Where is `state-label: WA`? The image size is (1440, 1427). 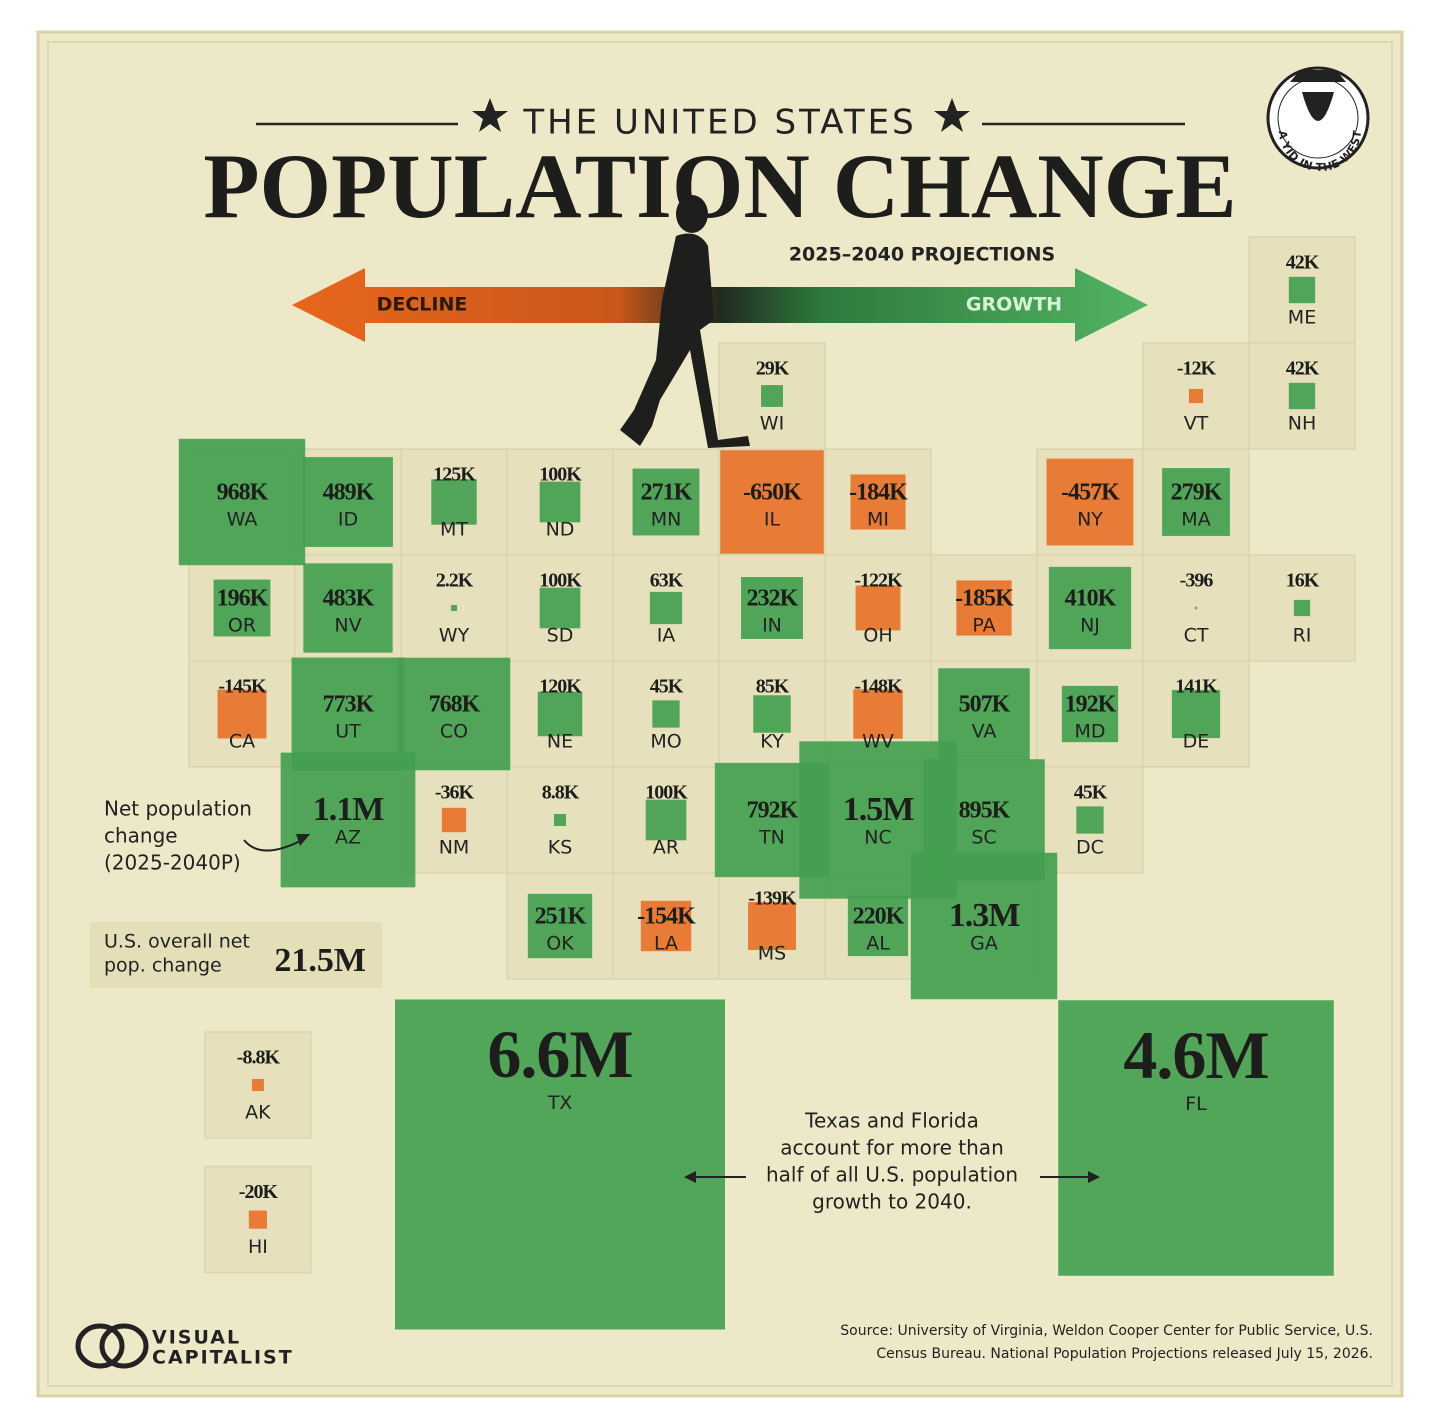
state-label: WA is located at coordinates (242, 520).